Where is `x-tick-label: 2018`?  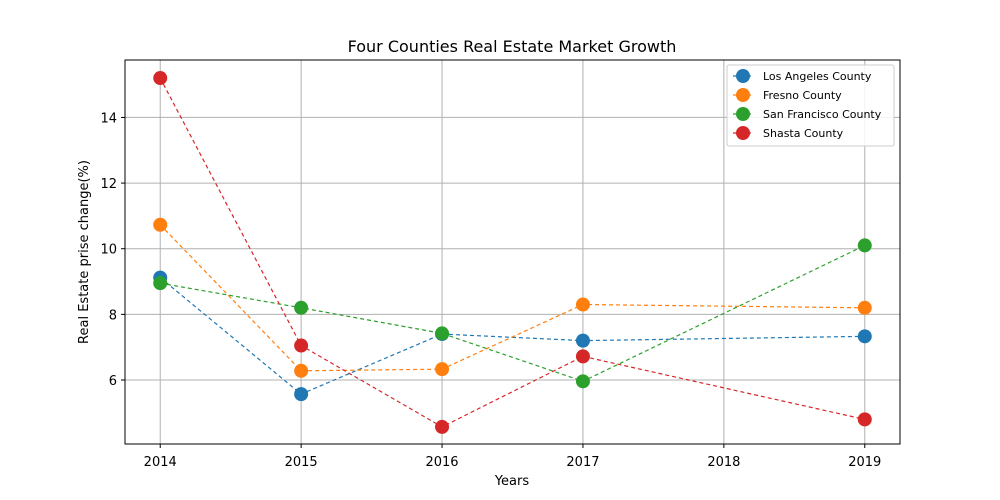 x-tick-label: 2018 is located at coordinates (723, 462).